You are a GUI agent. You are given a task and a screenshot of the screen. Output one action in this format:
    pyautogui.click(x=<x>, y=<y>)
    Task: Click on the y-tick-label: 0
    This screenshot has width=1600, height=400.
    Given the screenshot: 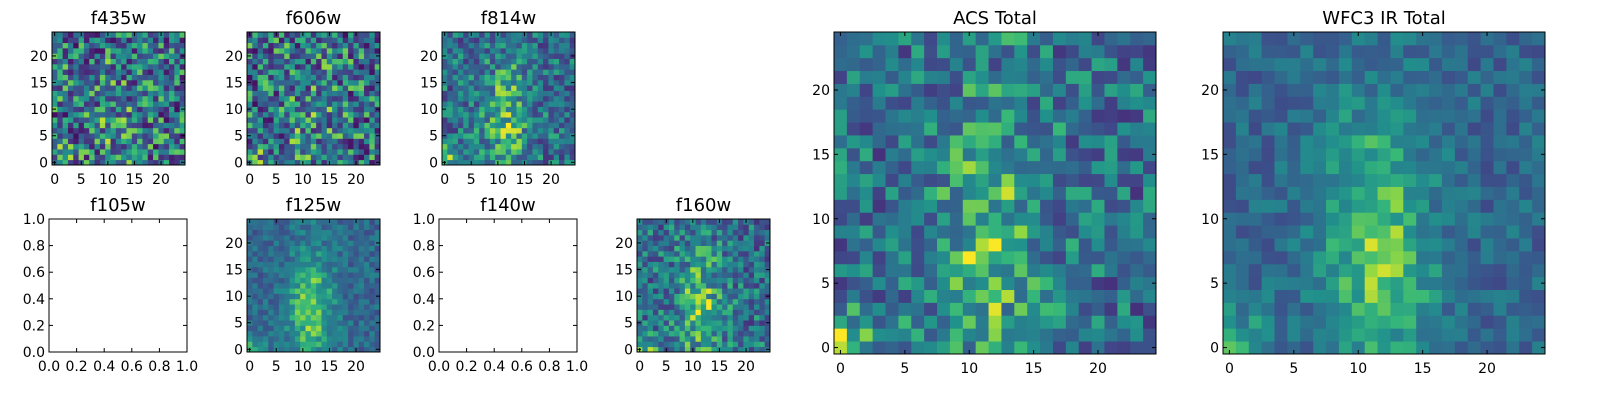 What is the action you would take?
    pyautogui.click(x=628, y=350)
    